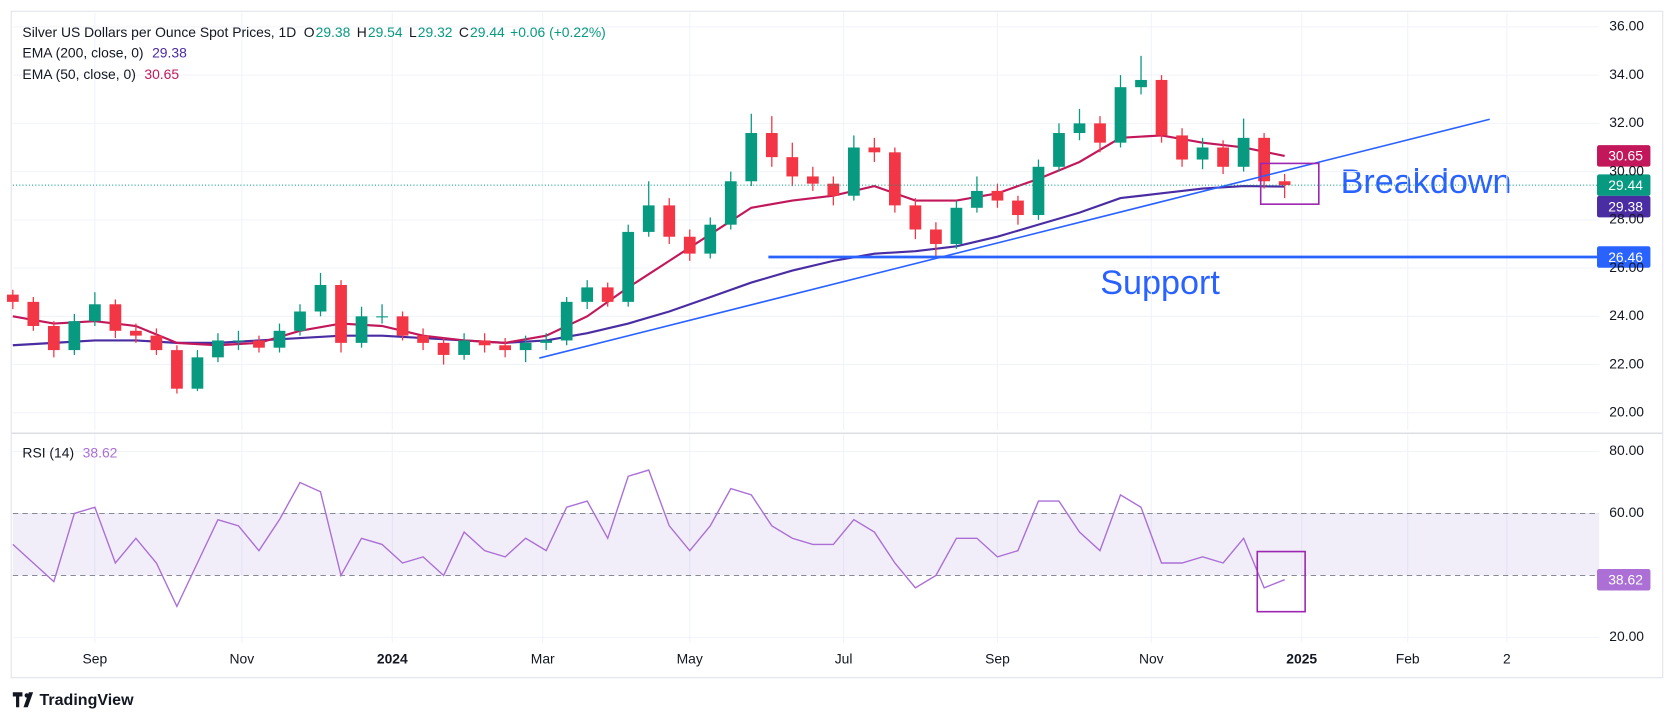 The width and height of the screenshot is (1675, 718). Describe the element at coordinates (1625, 579) in the screenshot. I see `price-tag-label: 38.62` at that location.